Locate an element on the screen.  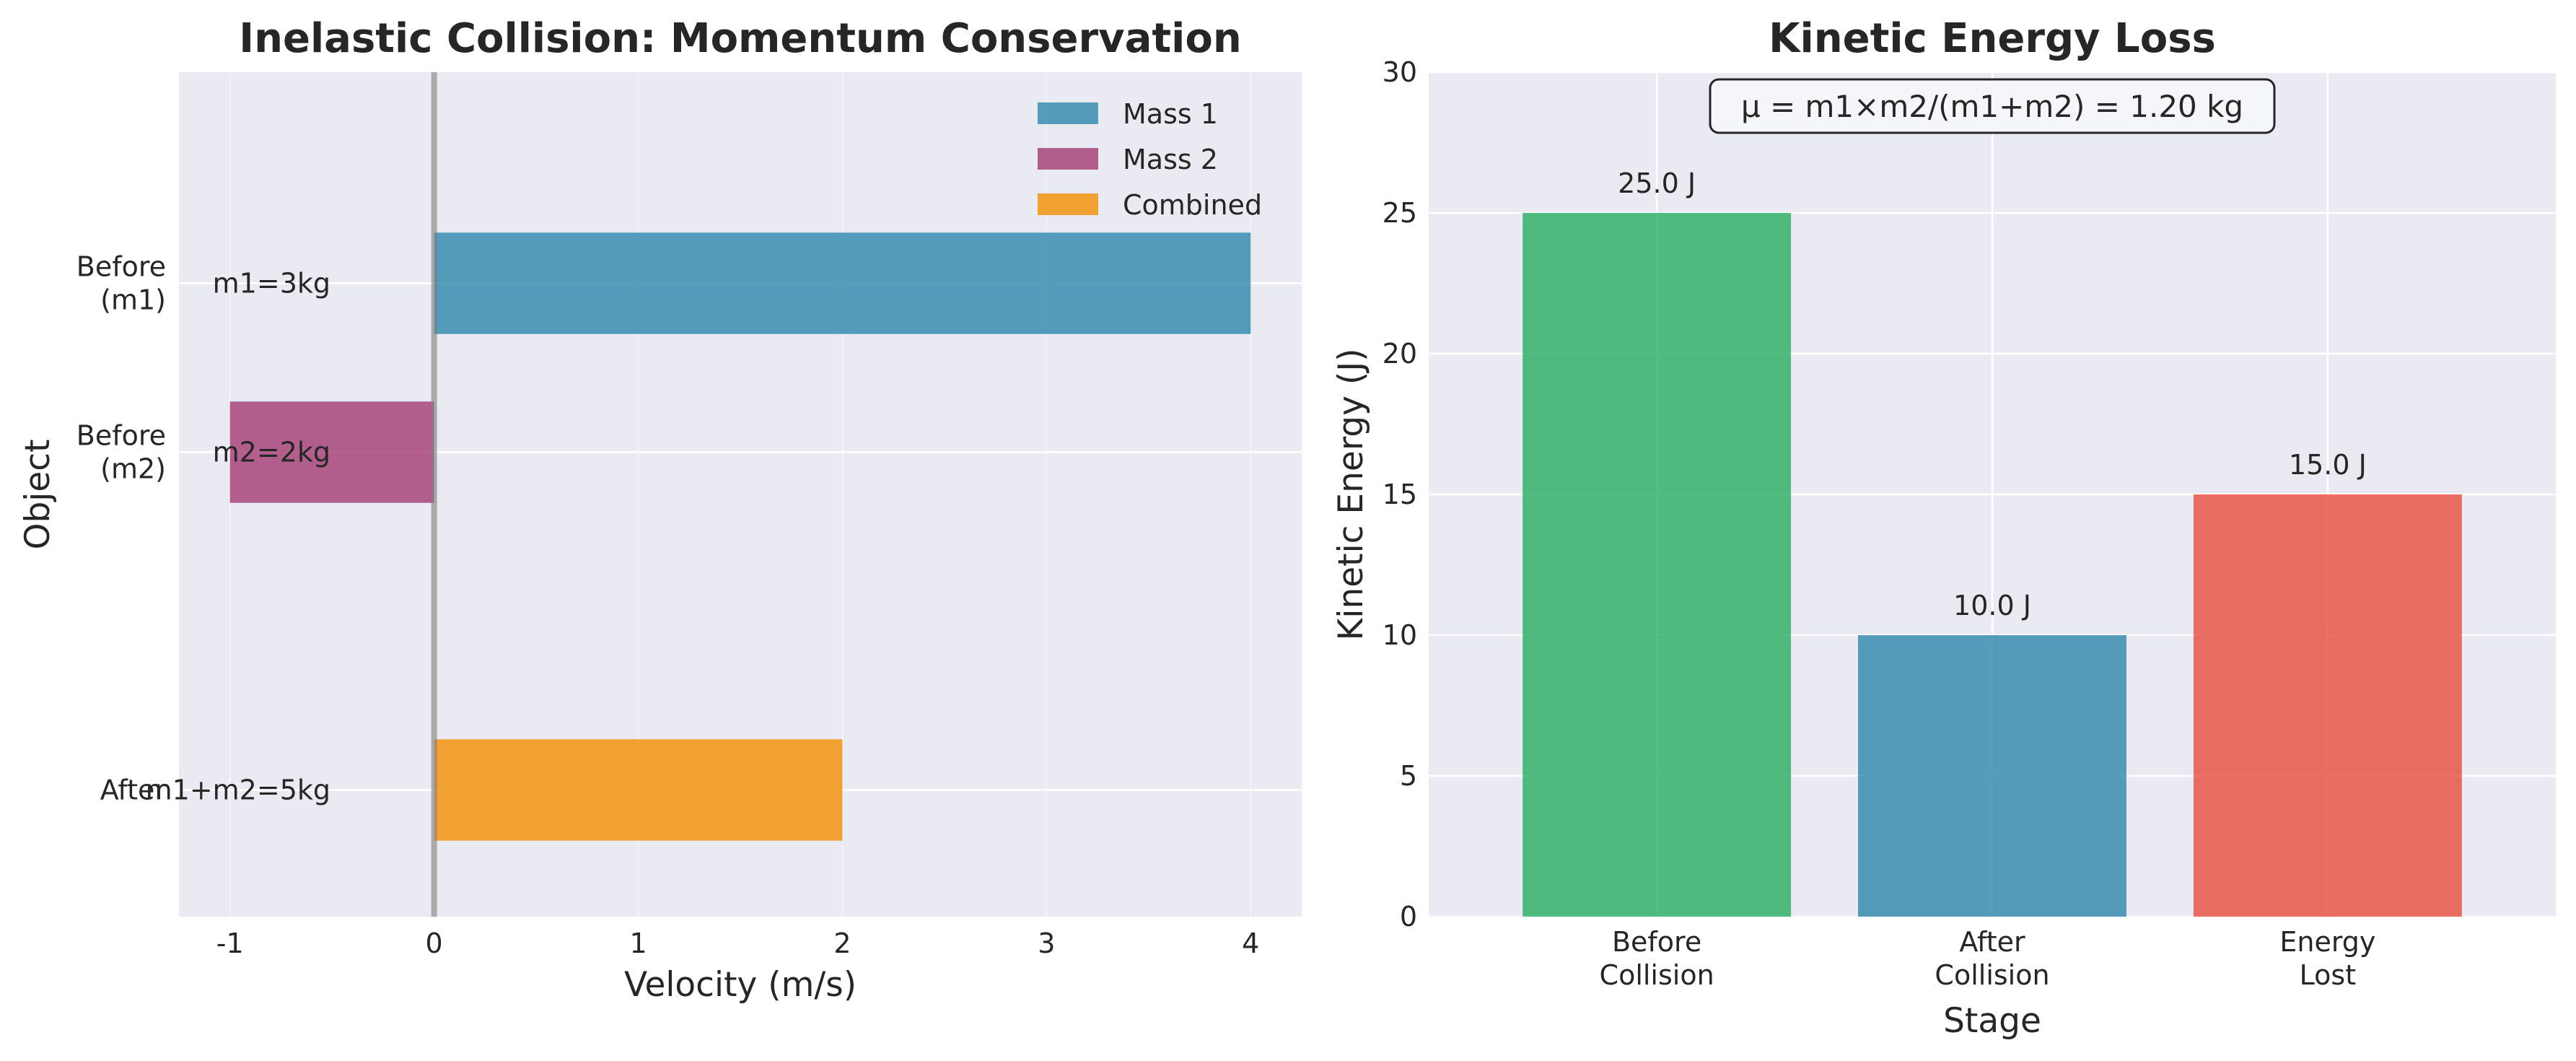
energy-y-tick-label: 30 is located at coordinates (1400, 72).